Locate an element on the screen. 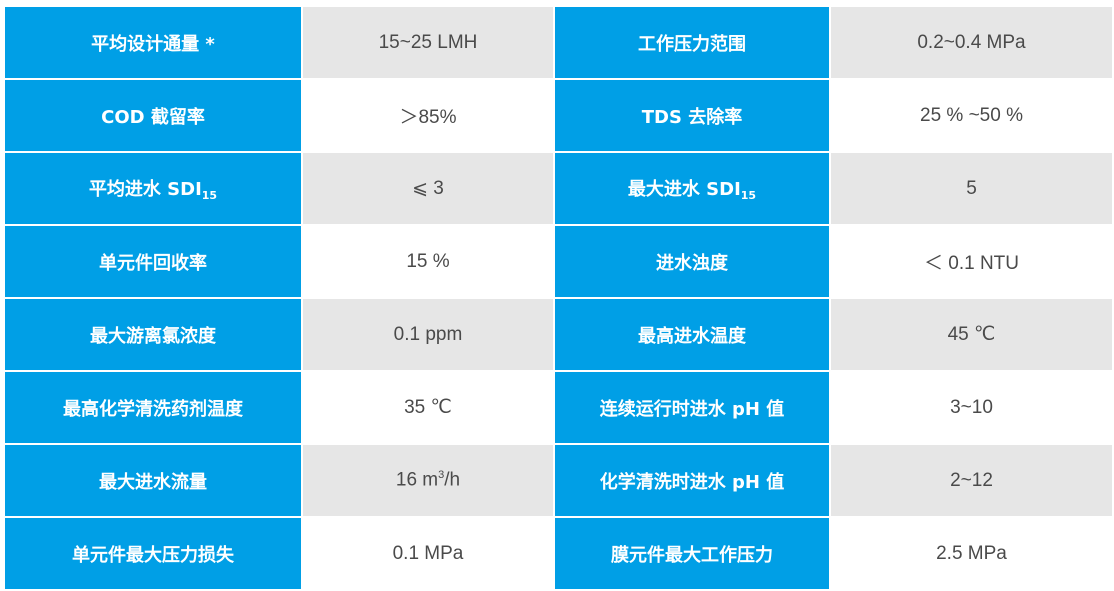  superscript: 3 is located at coordinates (441, 475).